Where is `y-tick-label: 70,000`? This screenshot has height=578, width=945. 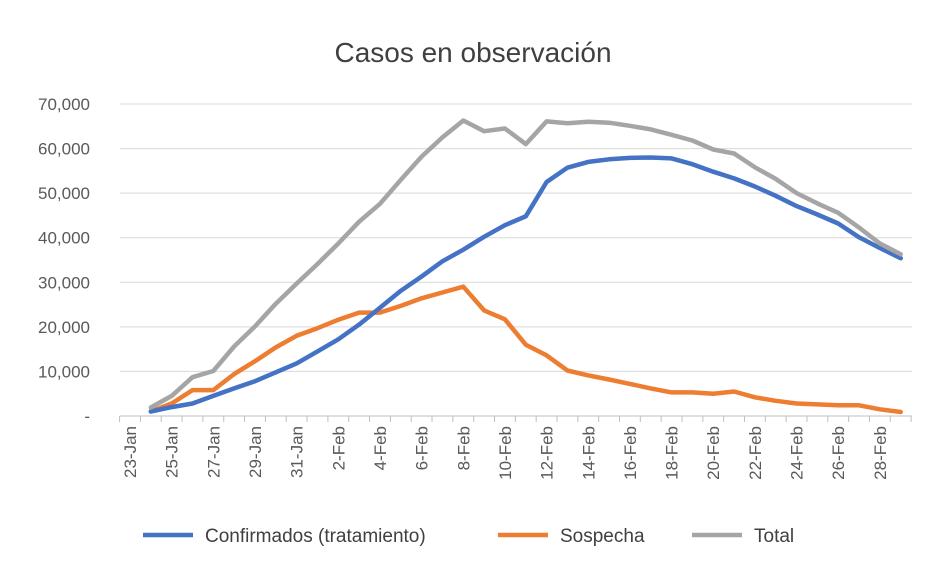 y-tick-label: 70,000 is located at coordinates (64, 104).